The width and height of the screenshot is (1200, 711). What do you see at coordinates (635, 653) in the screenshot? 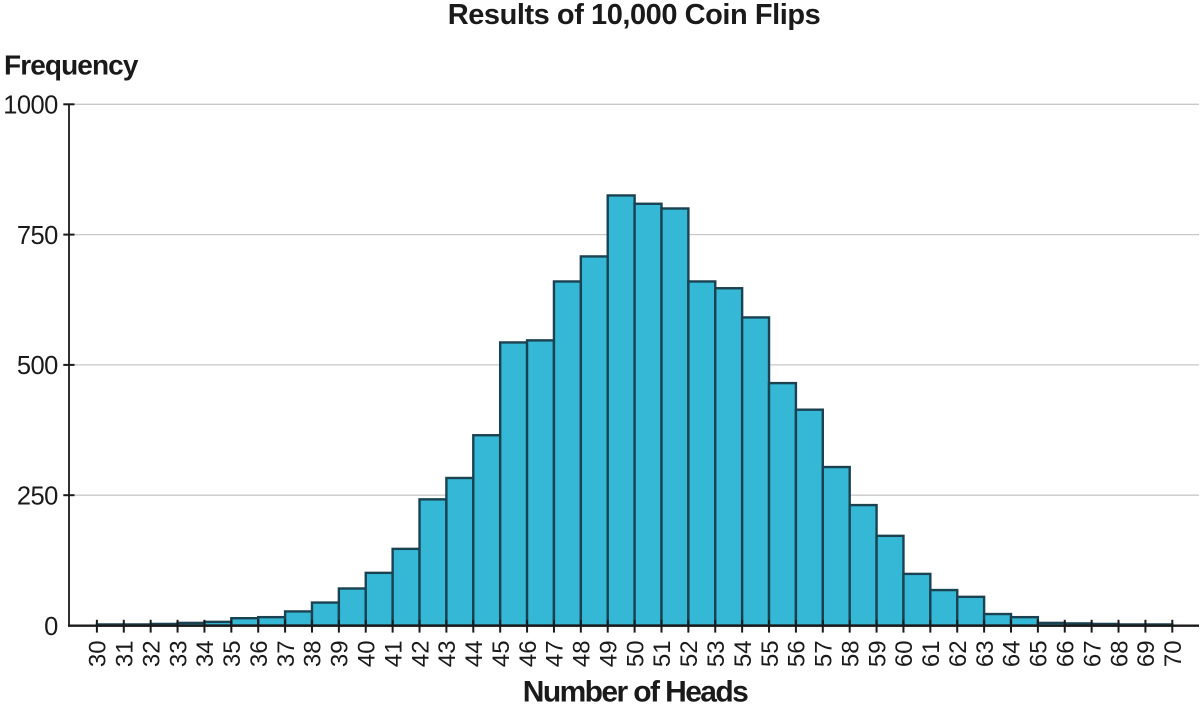
I see `svg-text: 50` at bounding box center [635, 653].